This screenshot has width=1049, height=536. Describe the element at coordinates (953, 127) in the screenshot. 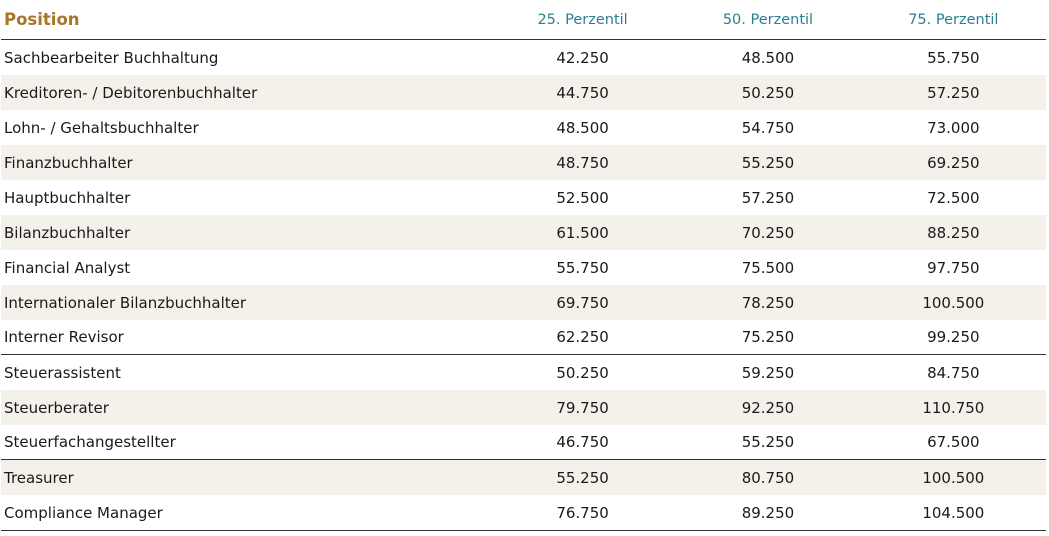

I see `cell-p75: 73.000` at that location.